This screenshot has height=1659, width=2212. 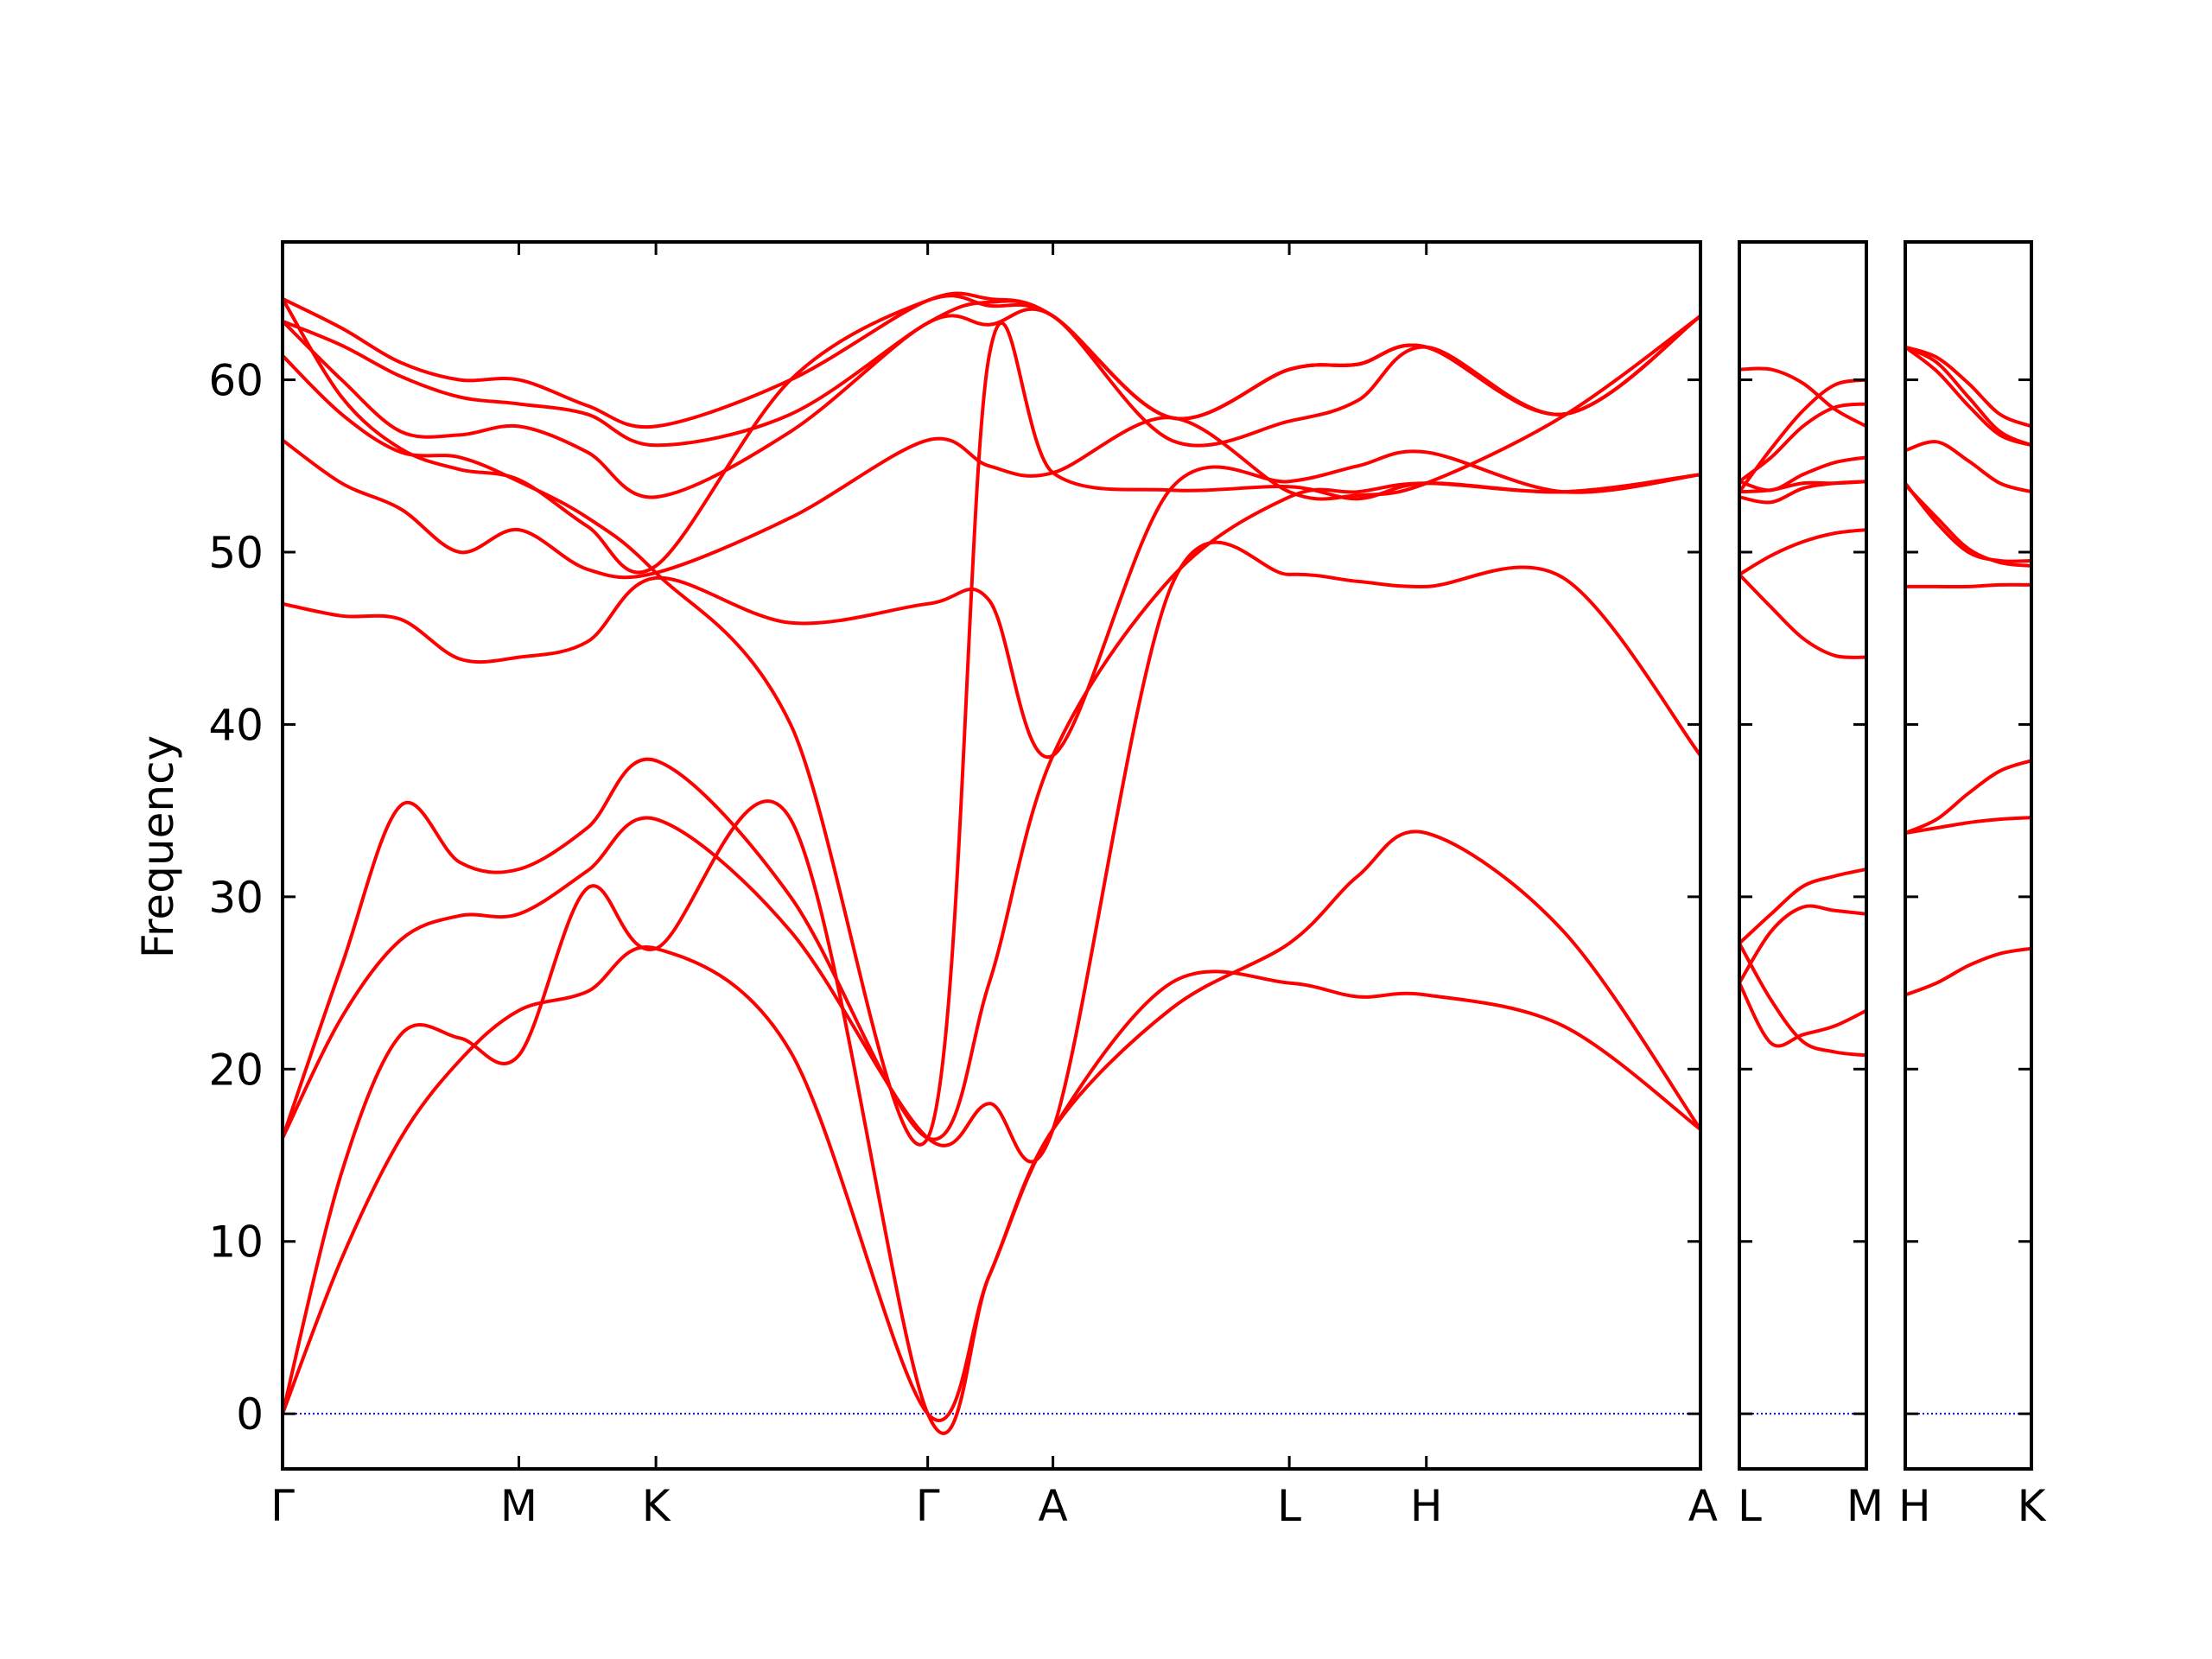 I want to click on y-axis-label: Frequency, so click(x=158, y=846).